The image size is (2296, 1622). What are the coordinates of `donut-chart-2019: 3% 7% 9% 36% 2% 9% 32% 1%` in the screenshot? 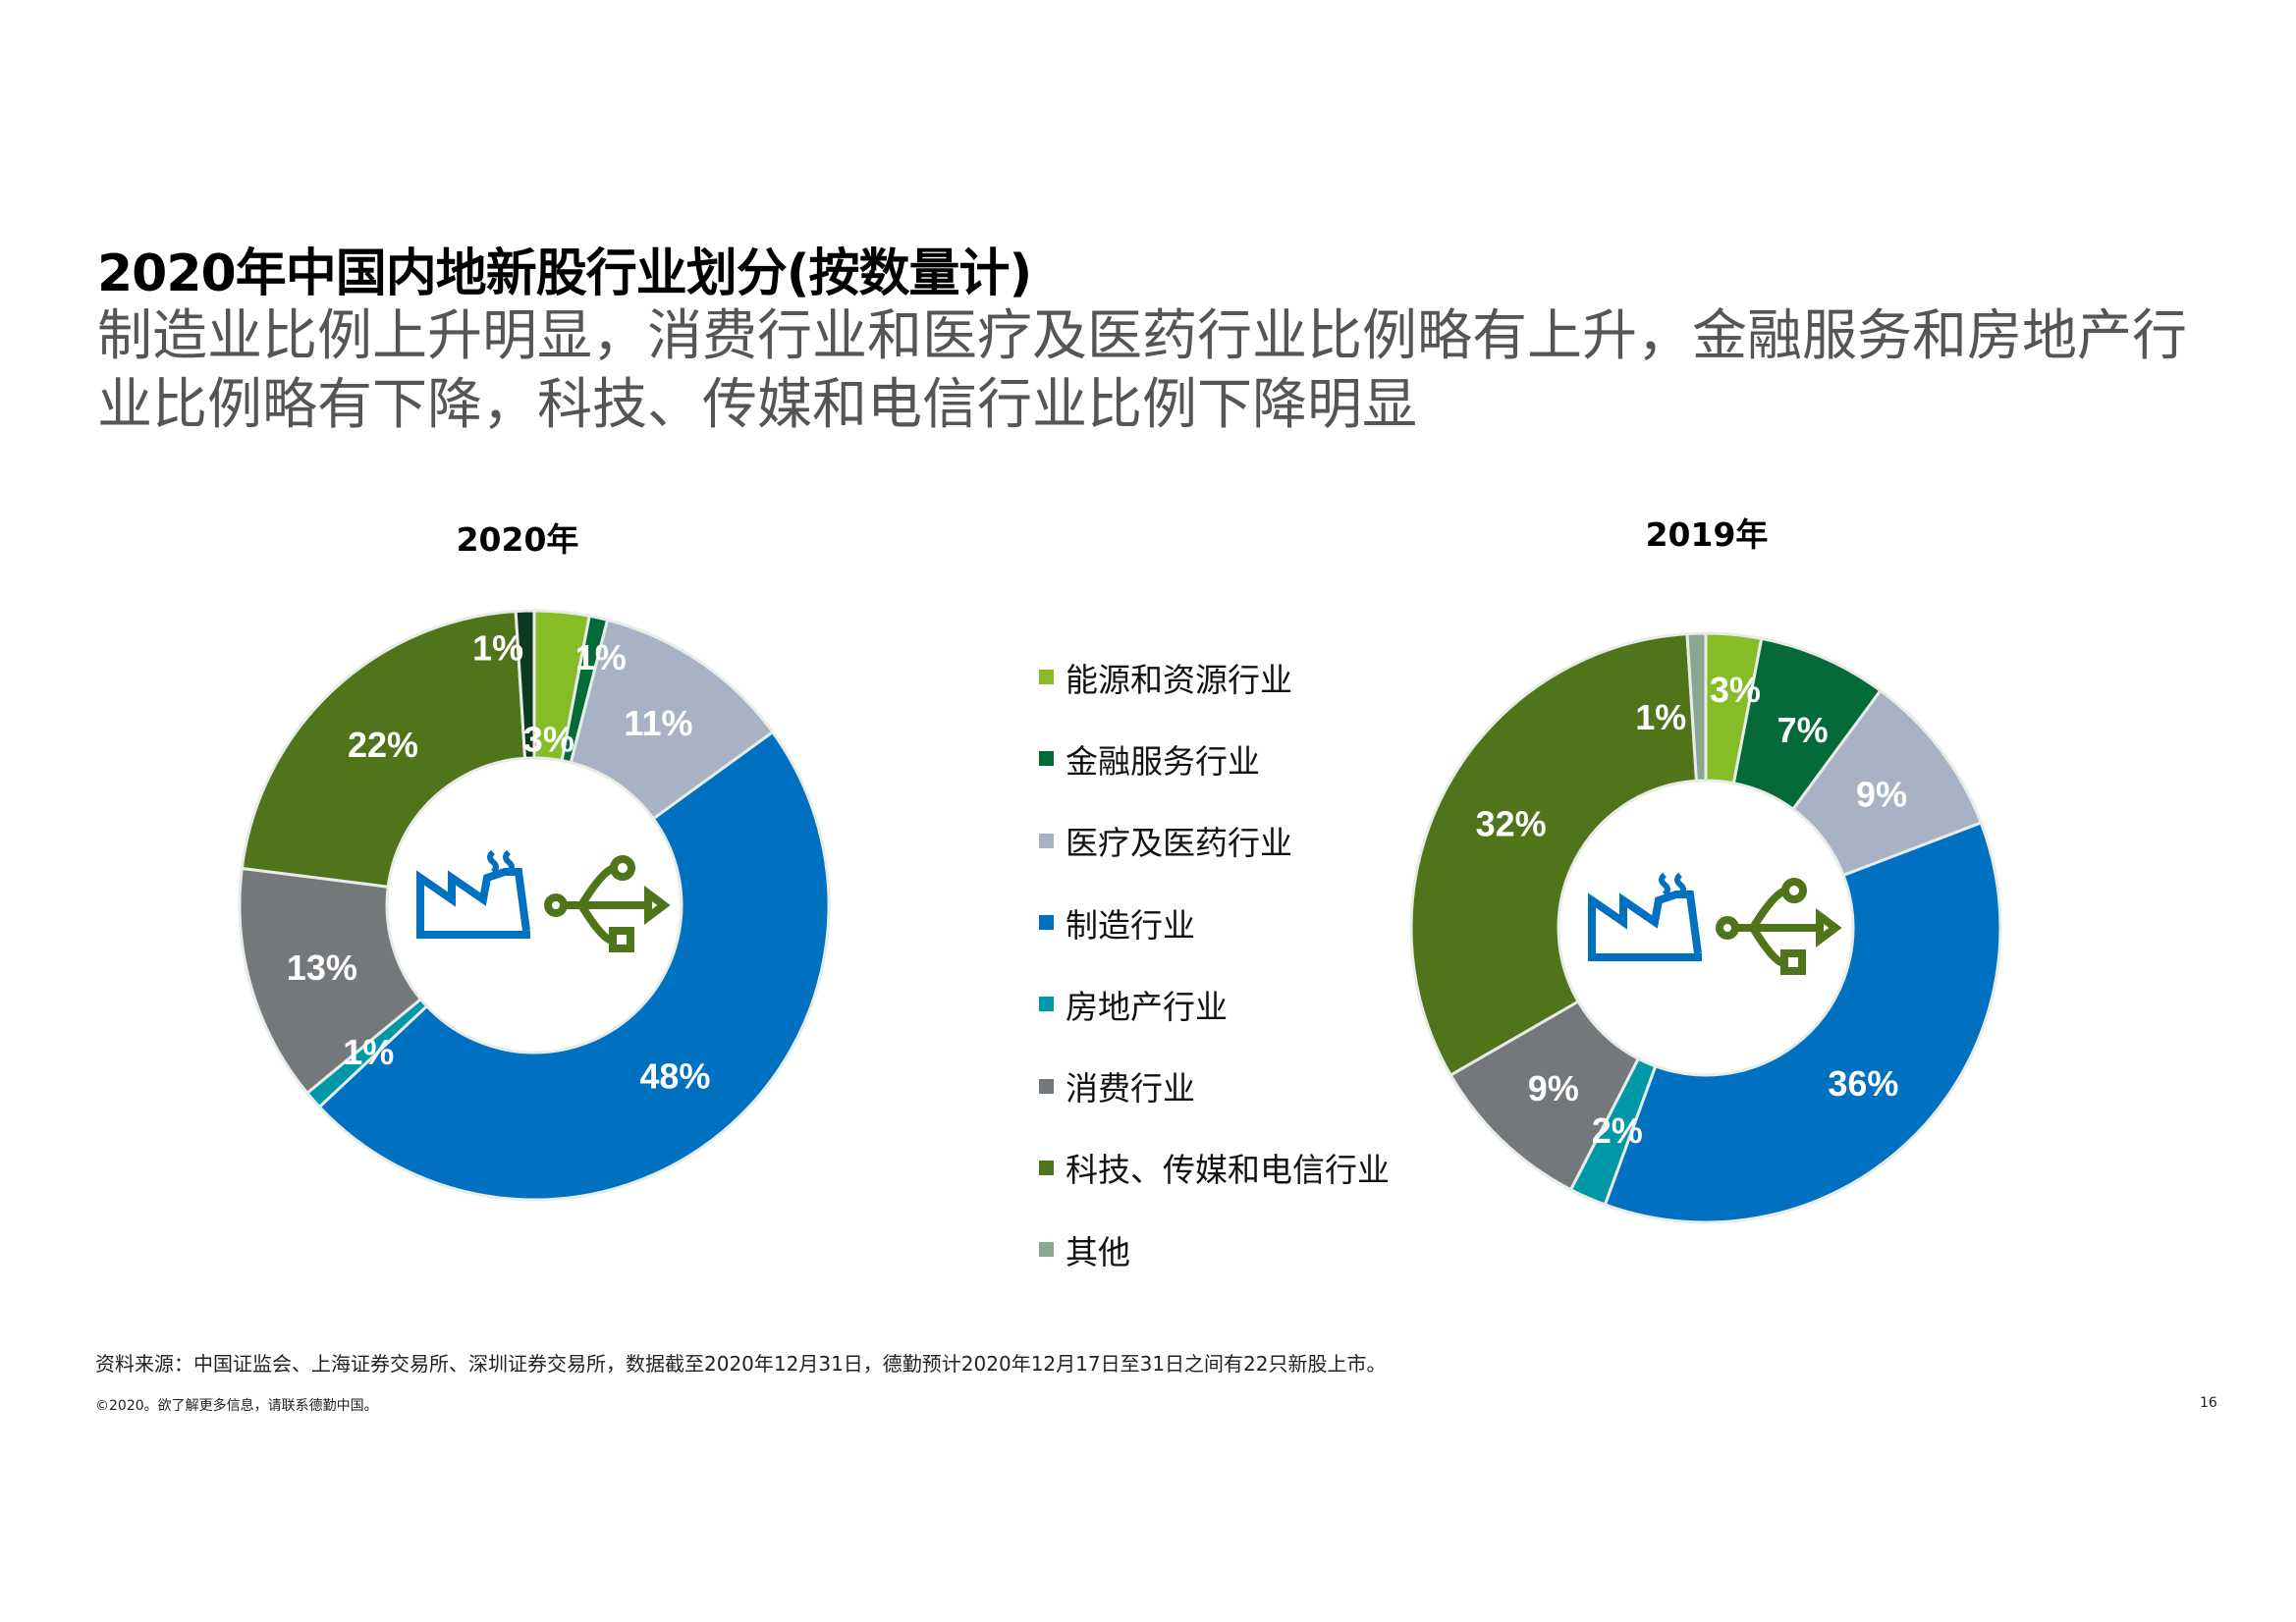 It's located at (1705, 927).